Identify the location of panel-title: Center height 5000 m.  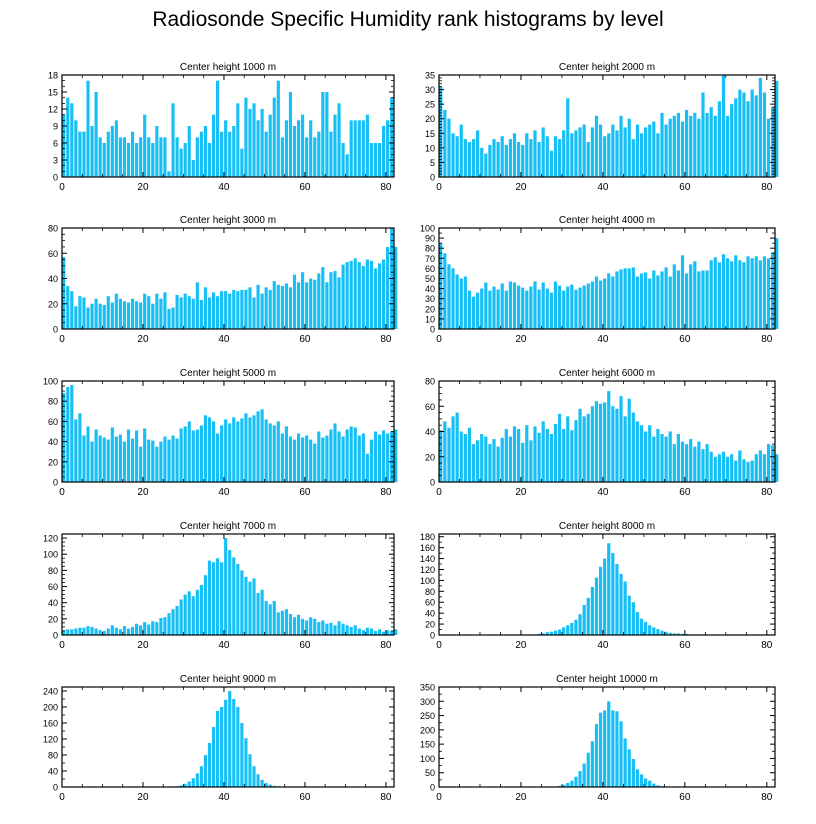
(228, 373).